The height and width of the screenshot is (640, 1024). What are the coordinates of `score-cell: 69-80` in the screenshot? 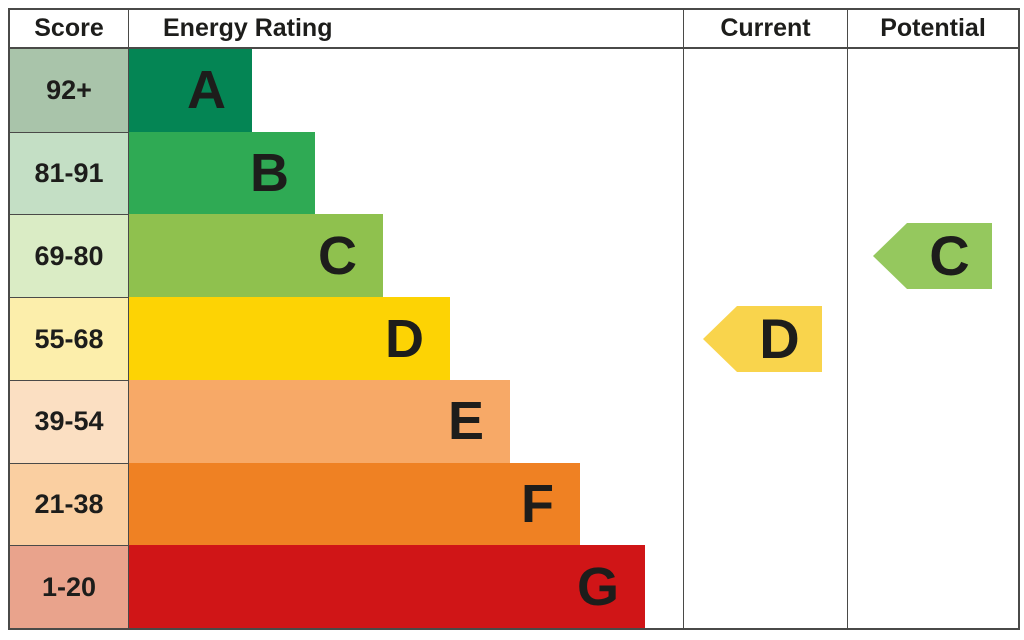 It's located at (69, 256).